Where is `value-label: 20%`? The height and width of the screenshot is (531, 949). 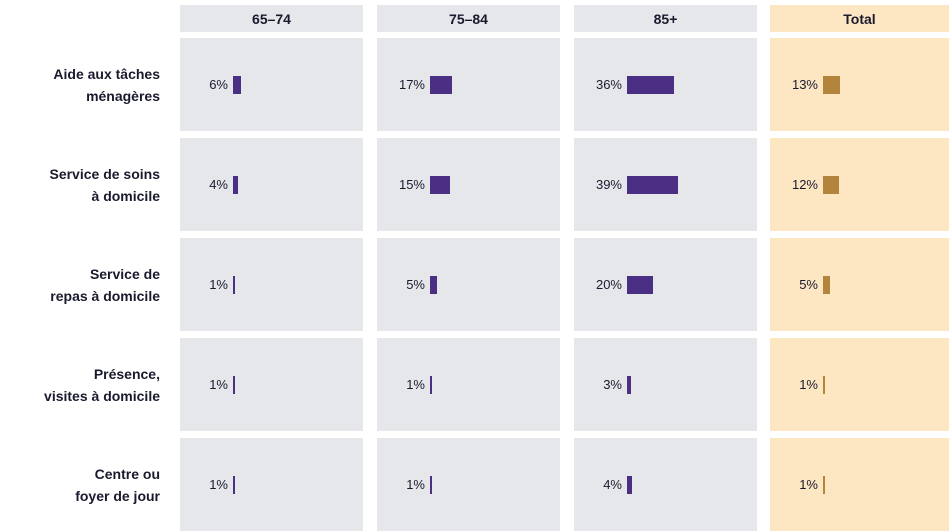
value-label: 20% is located at coordinates (608, 284).